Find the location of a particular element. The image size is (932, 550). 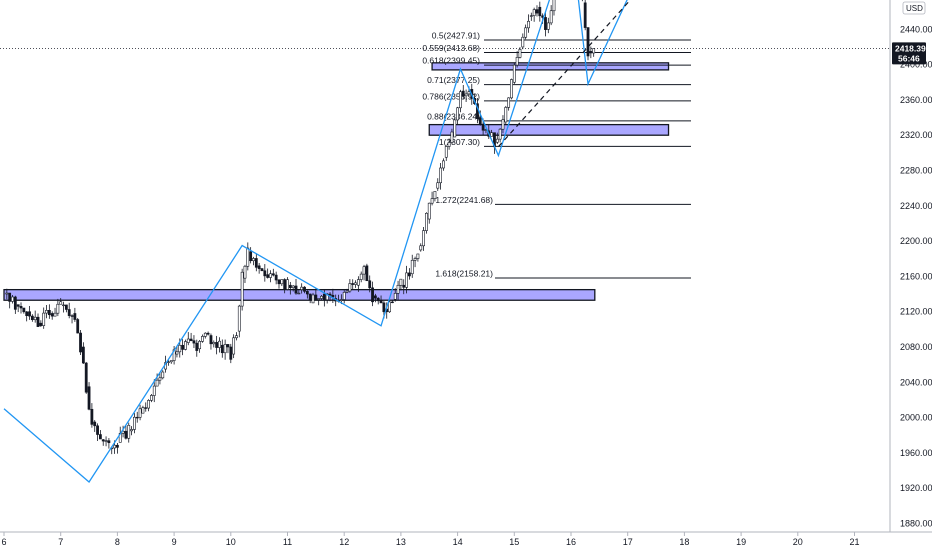

time-tick-label: 15 is located at coordinates (514, 542).